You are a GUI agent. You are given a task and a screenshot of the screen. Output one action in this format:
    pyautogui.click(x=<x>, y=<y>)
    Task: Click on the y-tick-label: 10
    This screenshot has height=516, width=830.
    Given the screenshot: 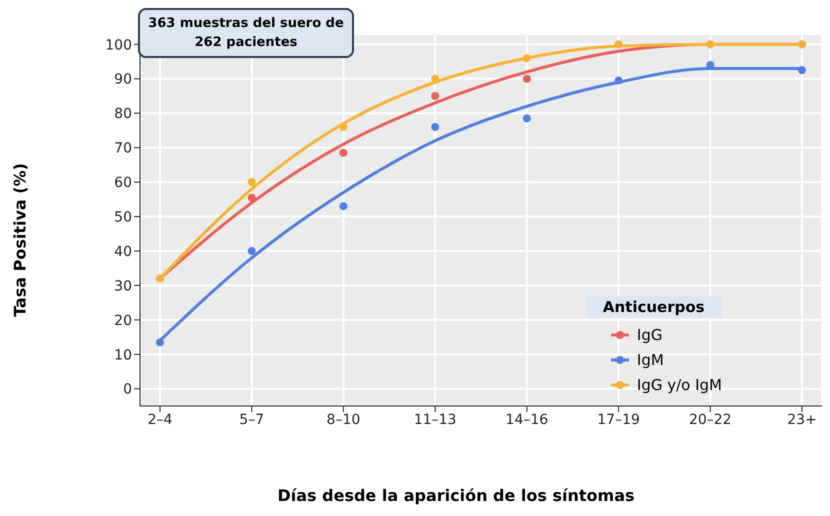 What is the action you would take?
    pyautogui.click(x=123, y=355)
    